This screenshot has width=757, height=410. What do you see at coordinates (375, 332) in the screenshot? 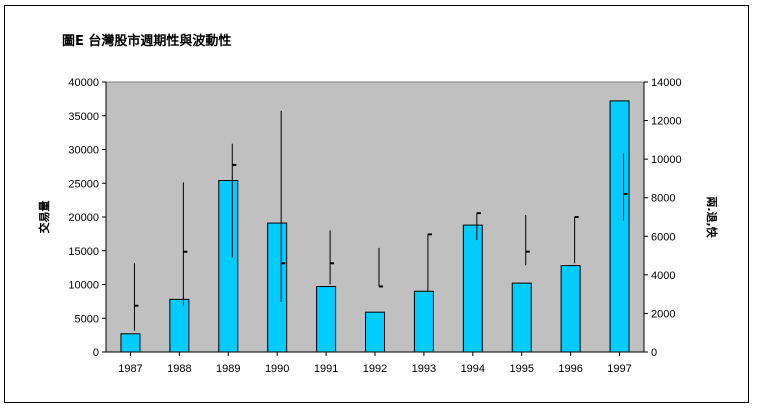
I see `bar-1992` at bounding box center [375, 332].